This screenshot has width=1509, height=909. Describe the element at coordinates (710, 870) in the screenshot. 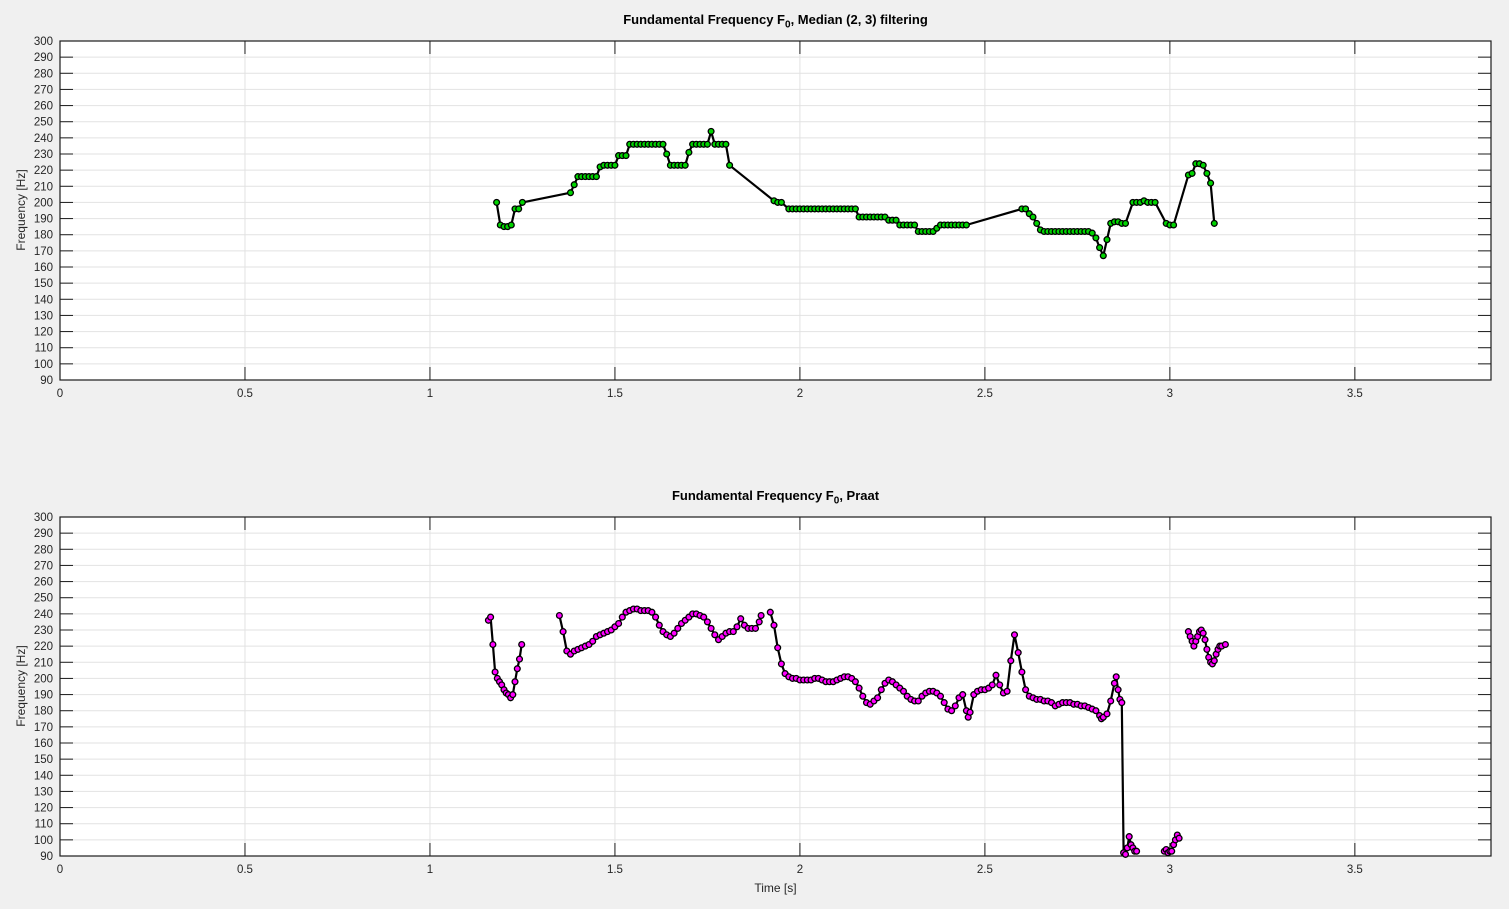

I see `x-tick-labels: 0 0.5 1 1.5 2 2.5 3 3.5` at that location.